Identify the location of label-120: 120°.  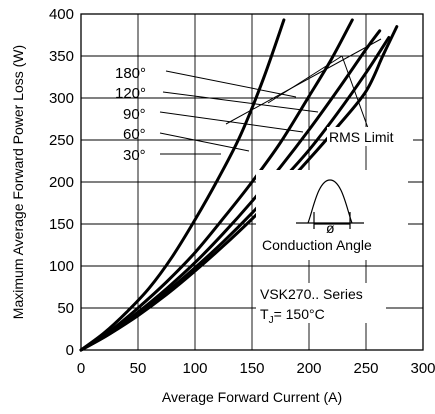
(130, 93).